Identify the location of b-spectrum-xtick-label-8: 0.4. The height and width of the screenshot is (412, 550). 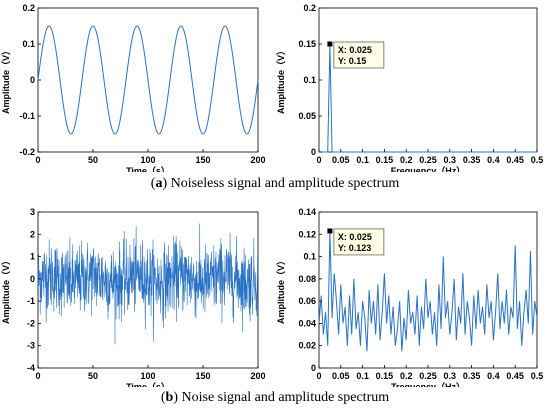
(493, 376).